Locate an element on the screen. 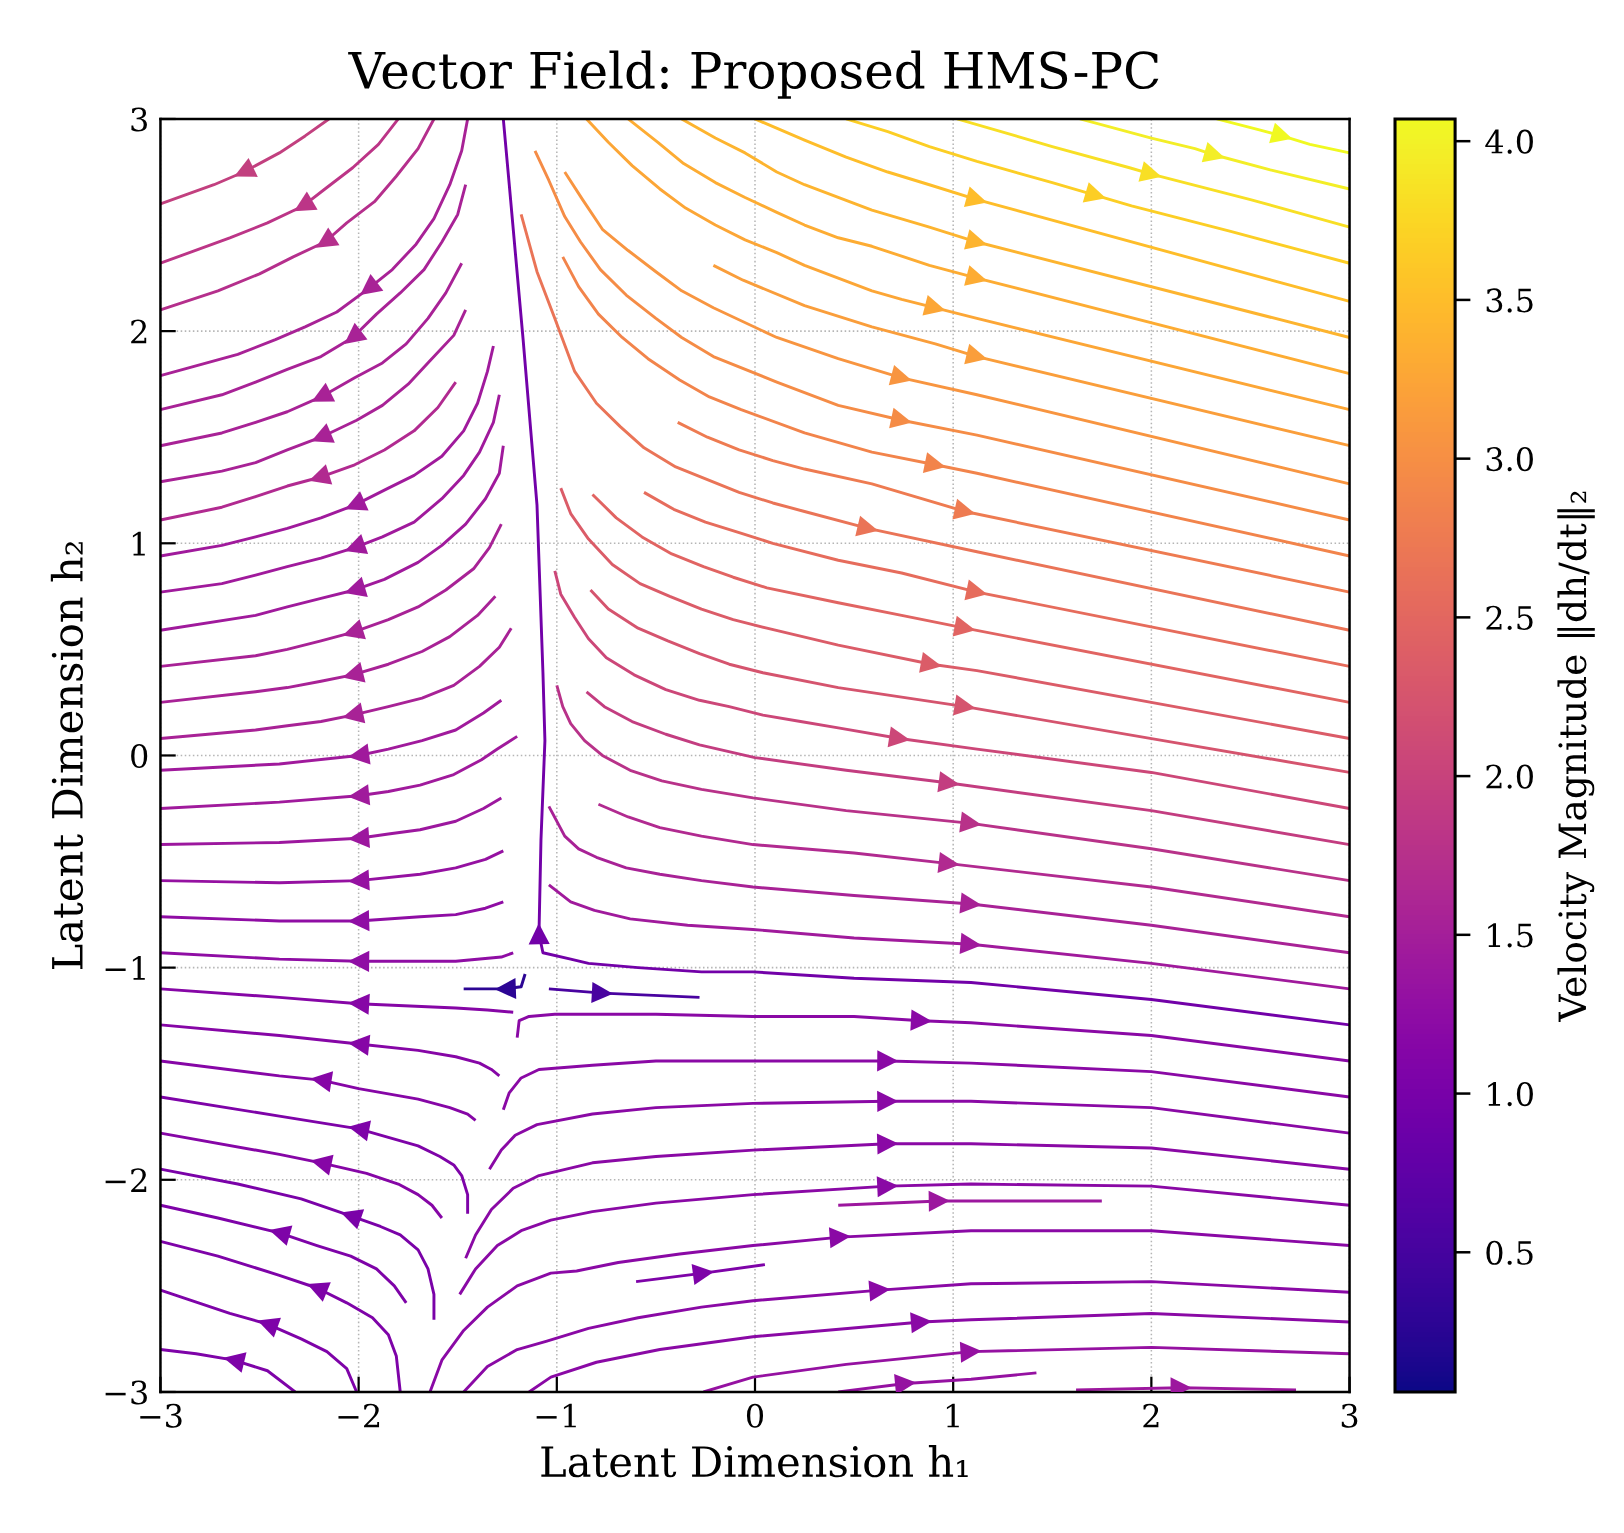  y-tick-label: 0 is located at coordinates (139, 756).